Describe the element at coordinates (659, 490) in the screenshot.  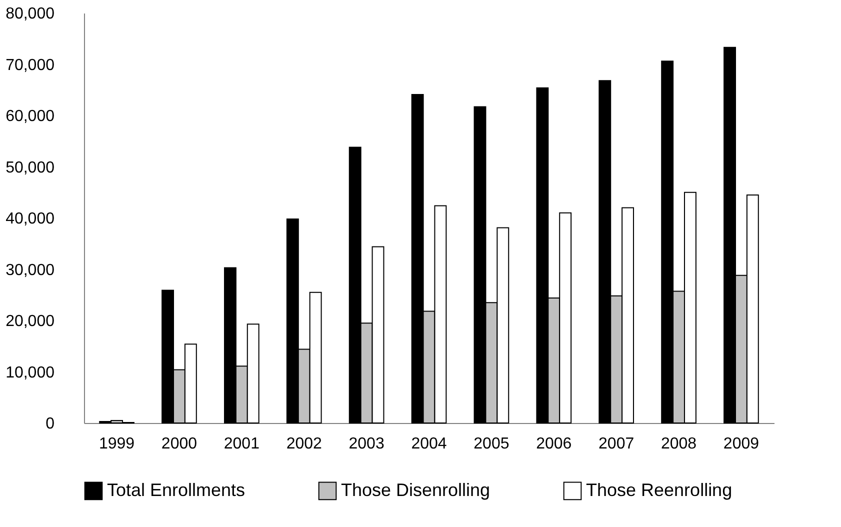
I see `legend-label: Those Reenrolling` at that location.